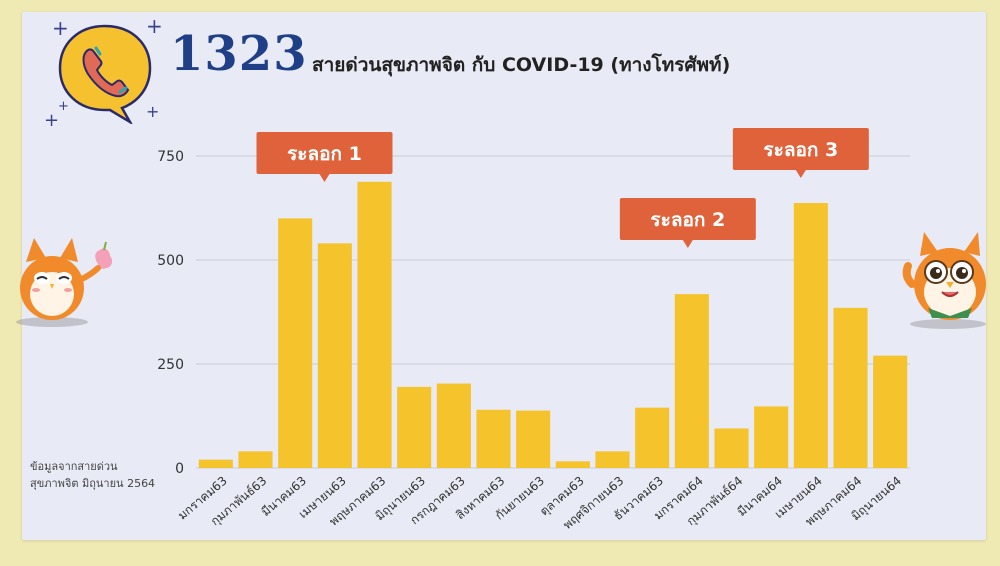 The height and width of the screenshot is (566, 1000). What do you see at coordinates (239, 54) in the screenshot?
I see `hotline-number: 1323` at bounding box center [239, 54].